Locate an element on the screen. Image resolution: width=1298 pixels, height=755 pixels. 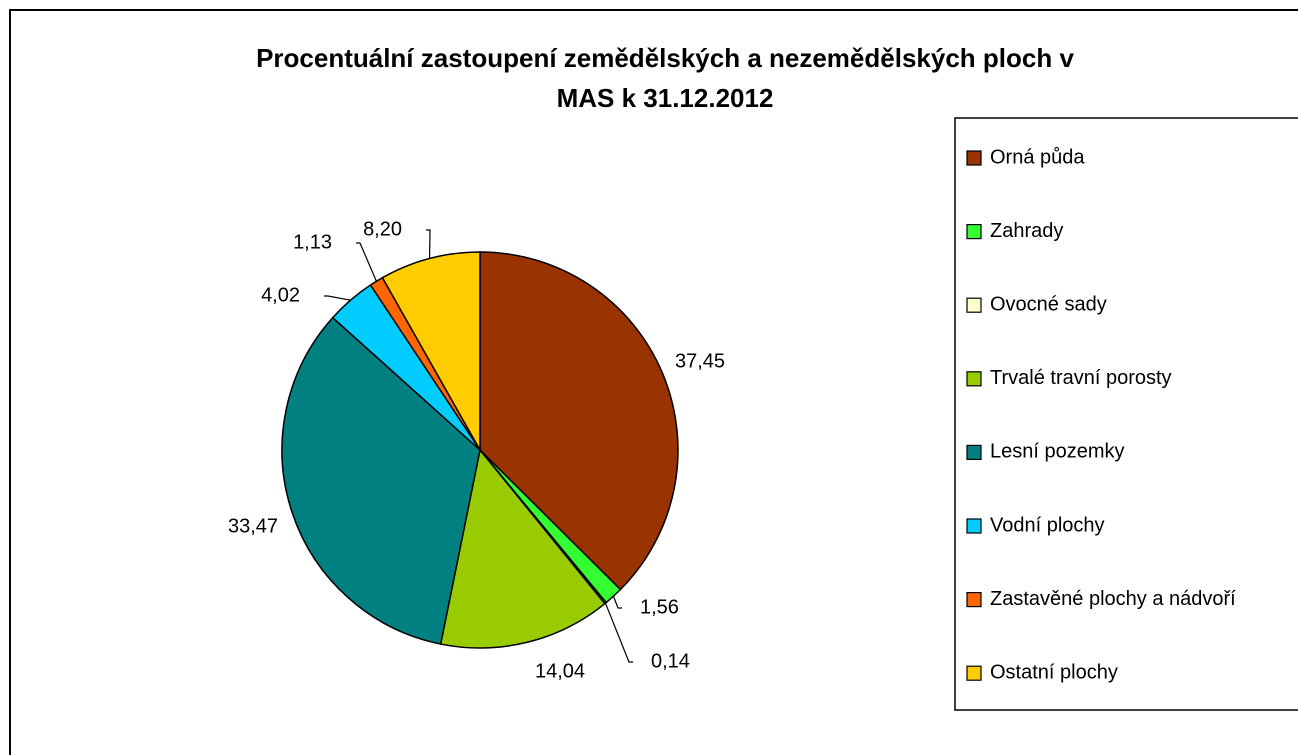
legend-label: Ostatní plochy is located at coordinates (1054, 672).